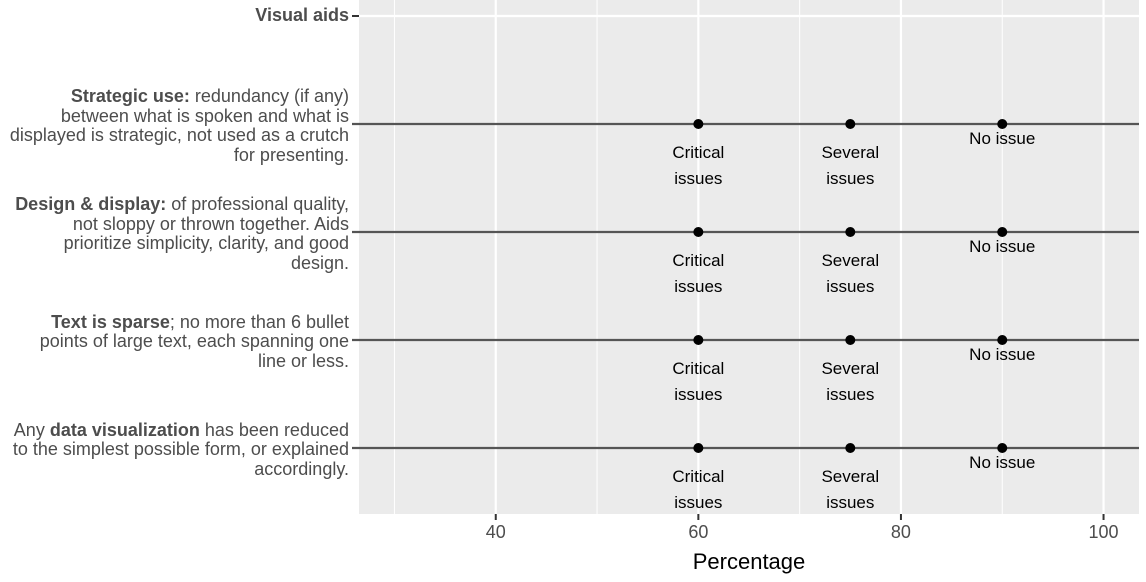 The image size is (1146, 582). What do you see at coordinates (302, 15) in the screenshot?
I see `header-row-label: Visual aids` at bounding box center [302, 15].